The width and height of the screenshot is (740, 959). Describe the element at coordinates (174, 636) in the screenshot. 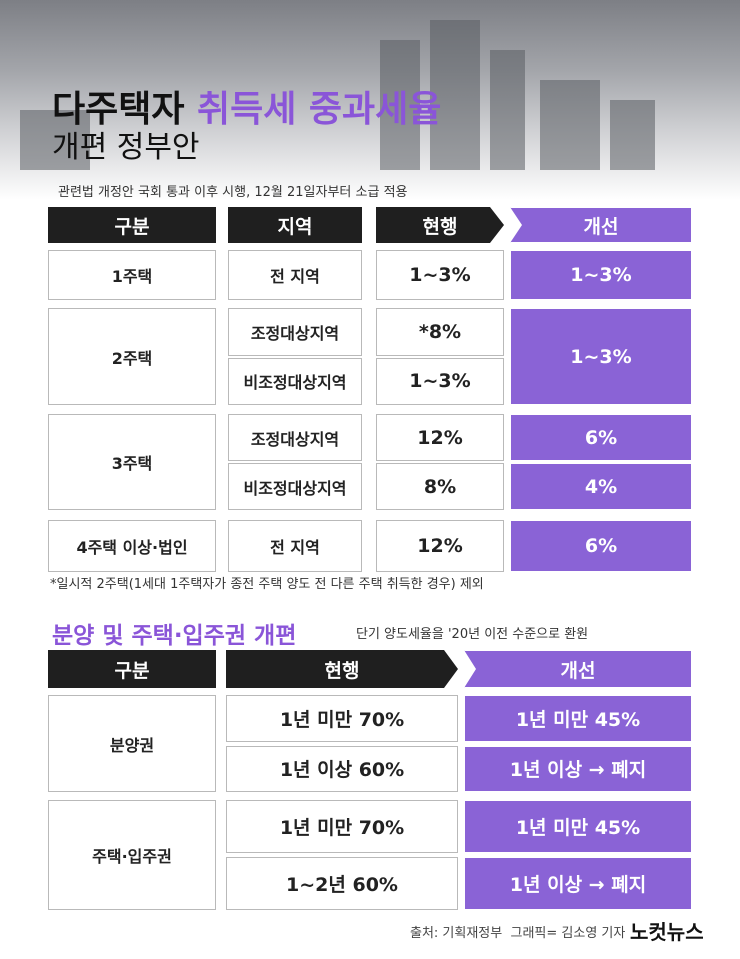

I see `section-title: 분양 및 주택·입주권 개편` at that location.